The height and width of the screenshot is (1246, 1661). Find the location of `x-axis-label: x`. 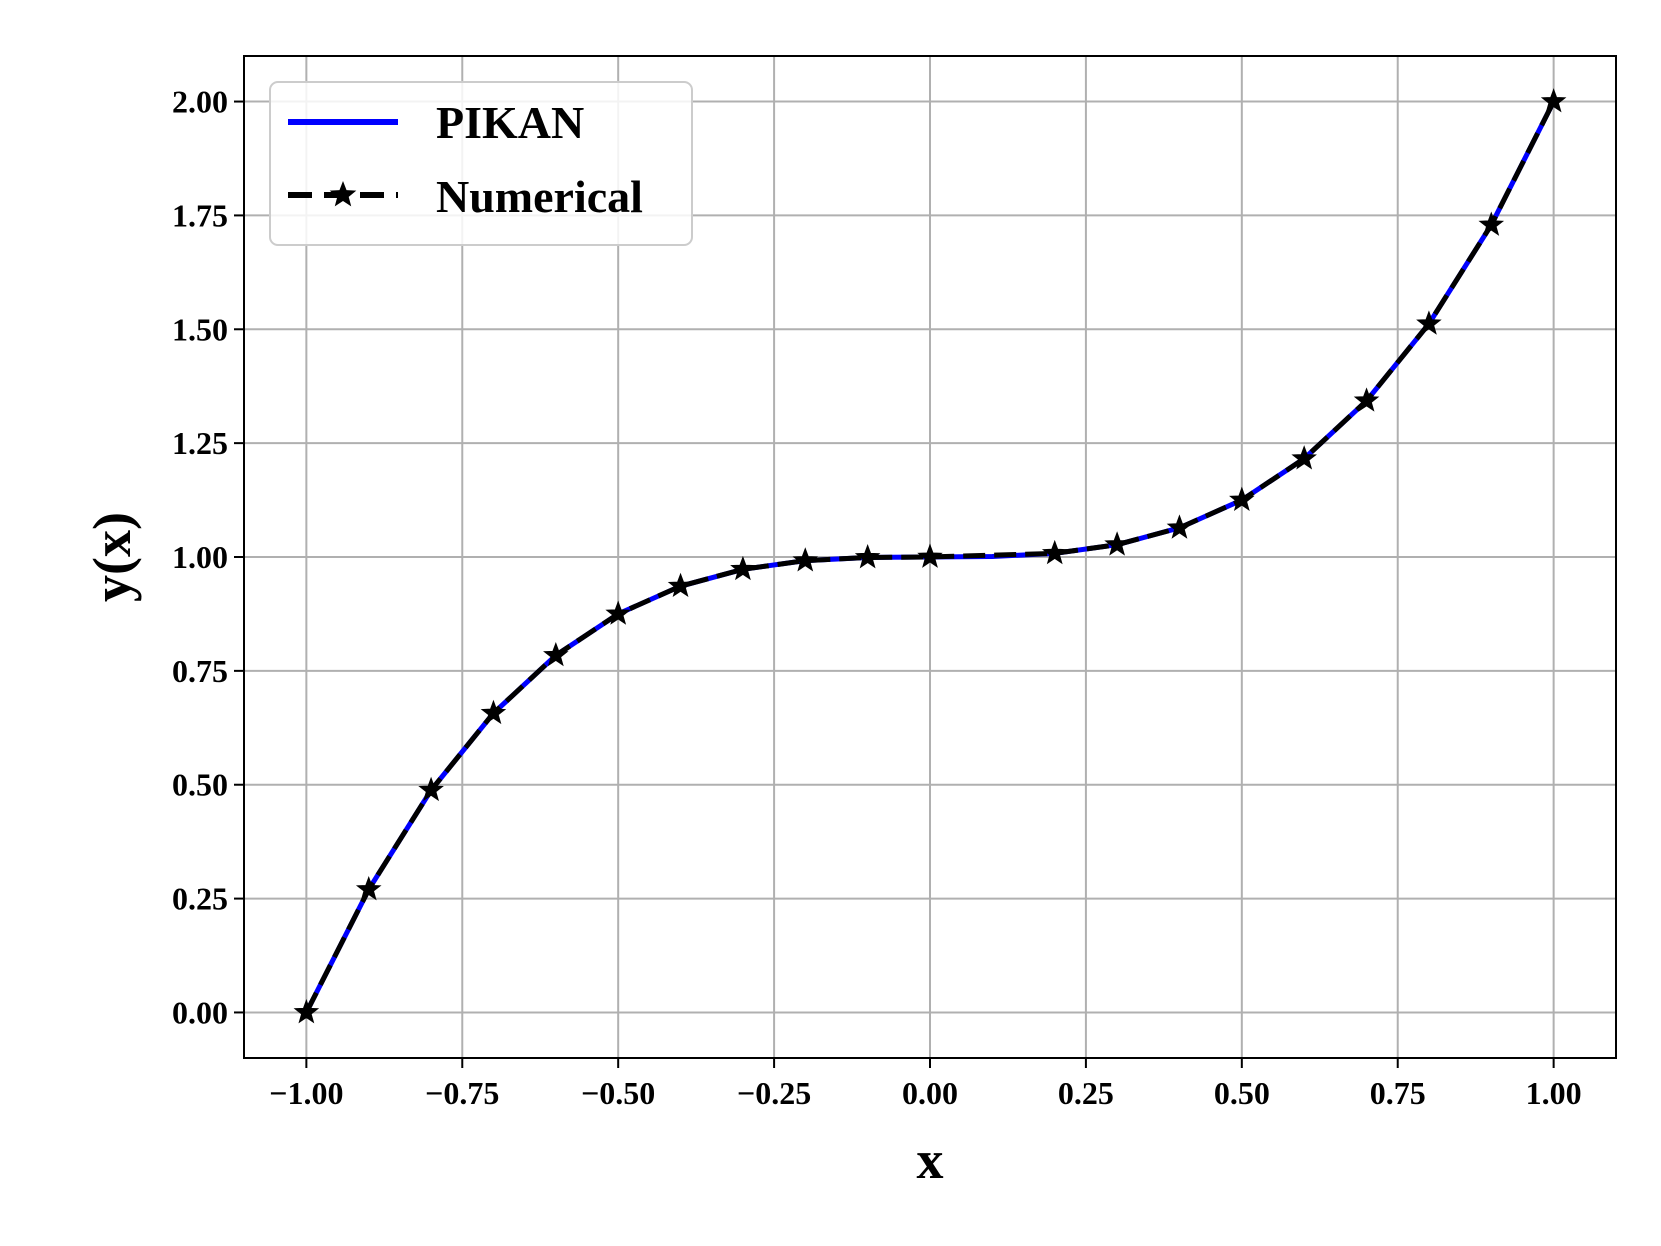

x-axis-label: x is located at coordinates (930, 1160).